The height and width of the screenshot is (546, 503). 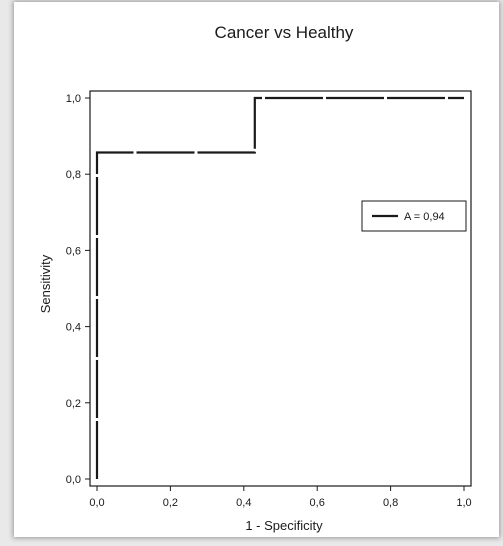 What do you see at coordinates (284, 525) in the screenshot?
I see `x-axis-label: 1 - Specificity` at bounding box center [284, 525].